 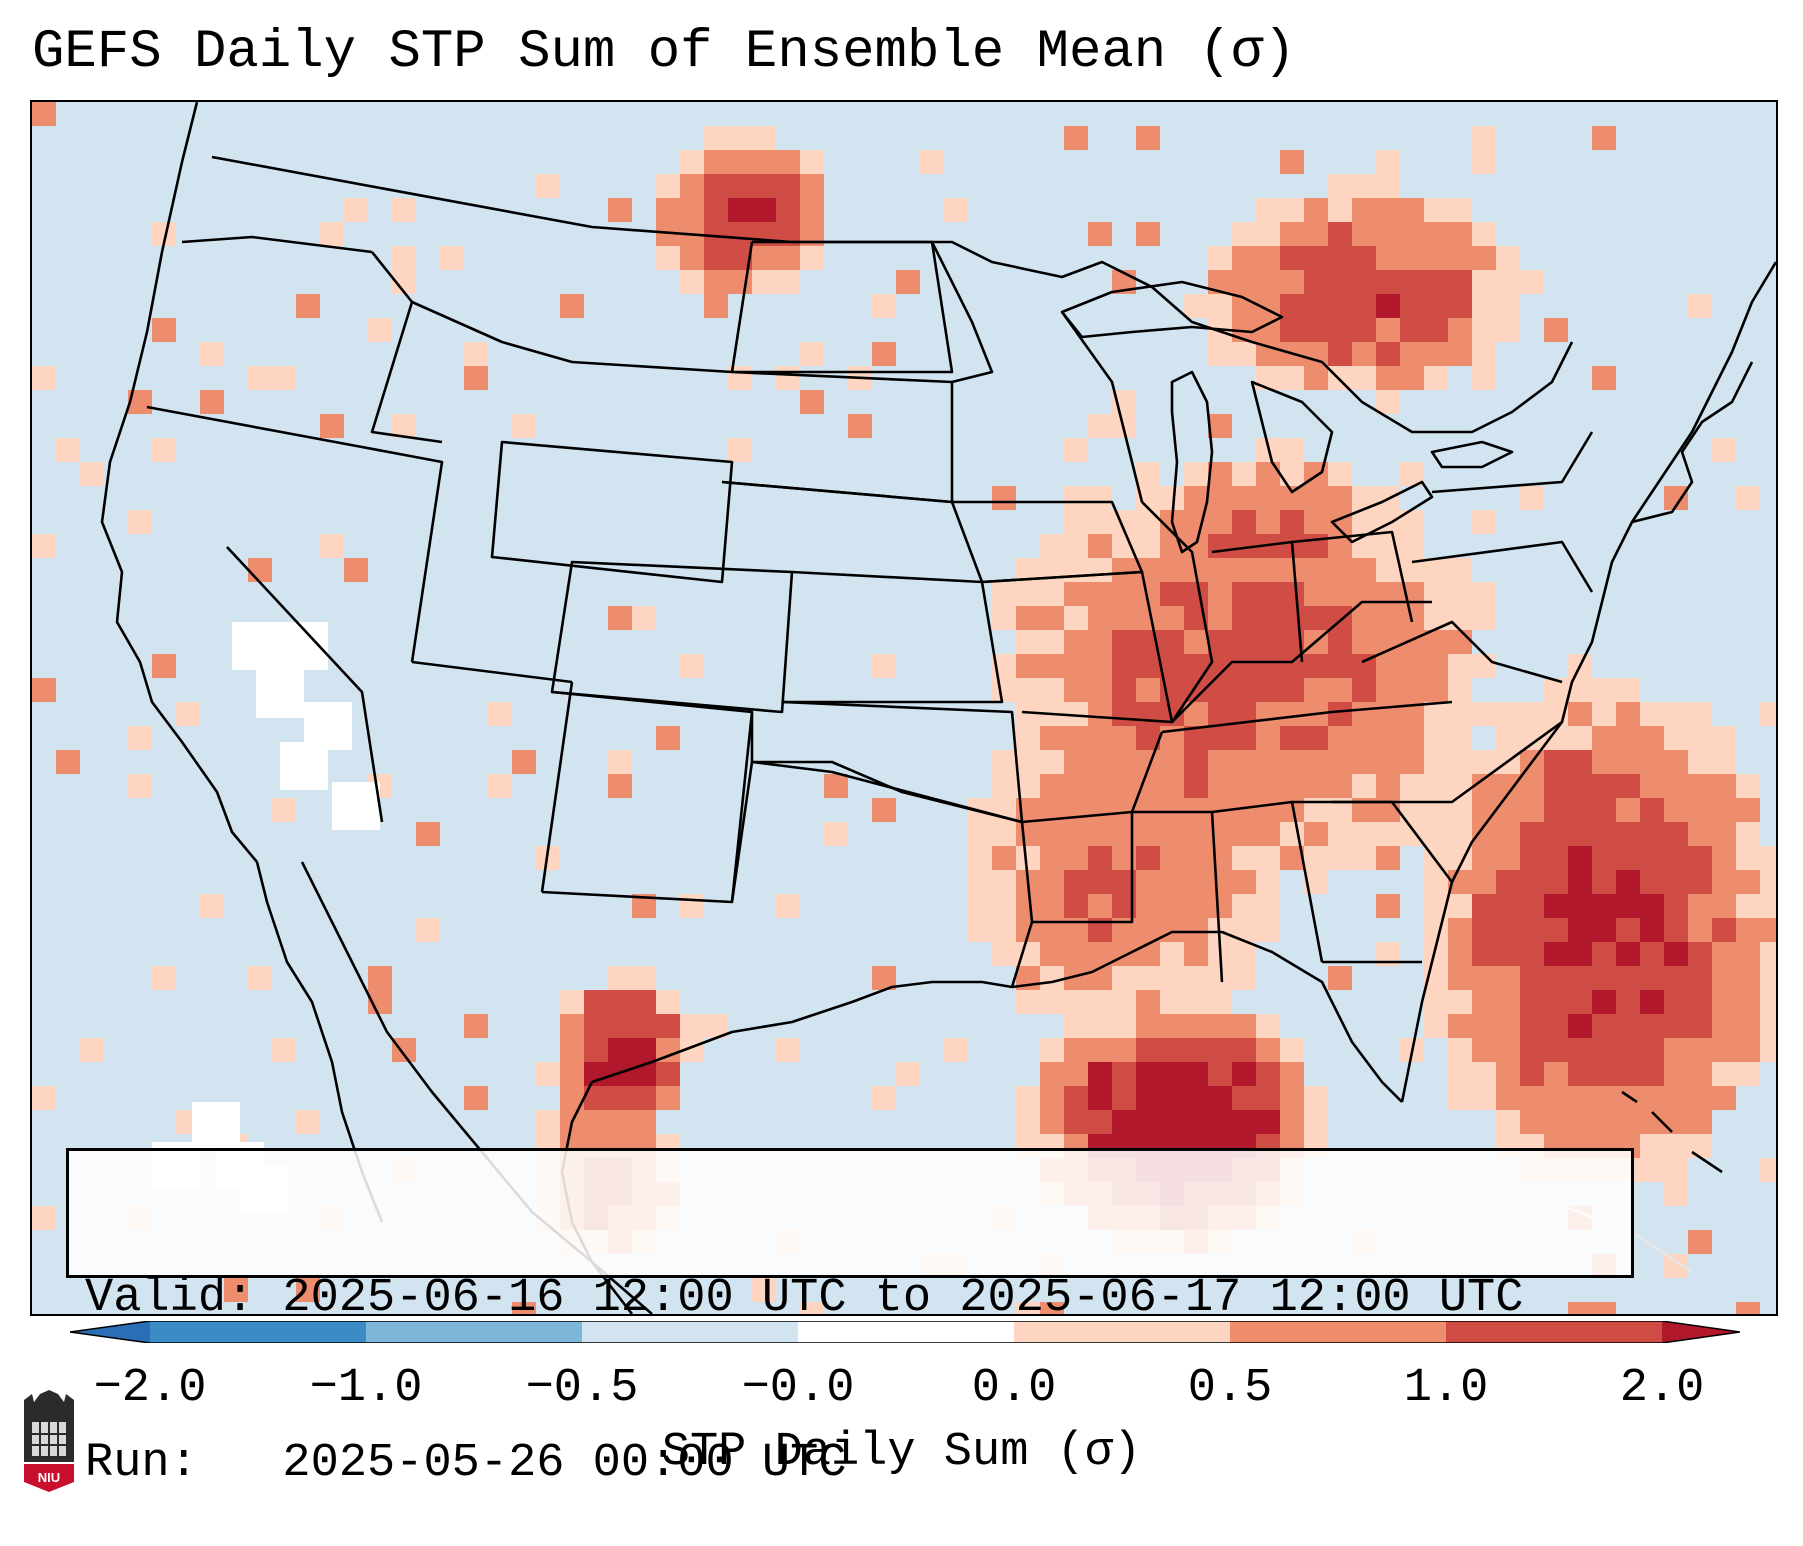 I want to click on lake-michigan, so click(x=1192, y=462).